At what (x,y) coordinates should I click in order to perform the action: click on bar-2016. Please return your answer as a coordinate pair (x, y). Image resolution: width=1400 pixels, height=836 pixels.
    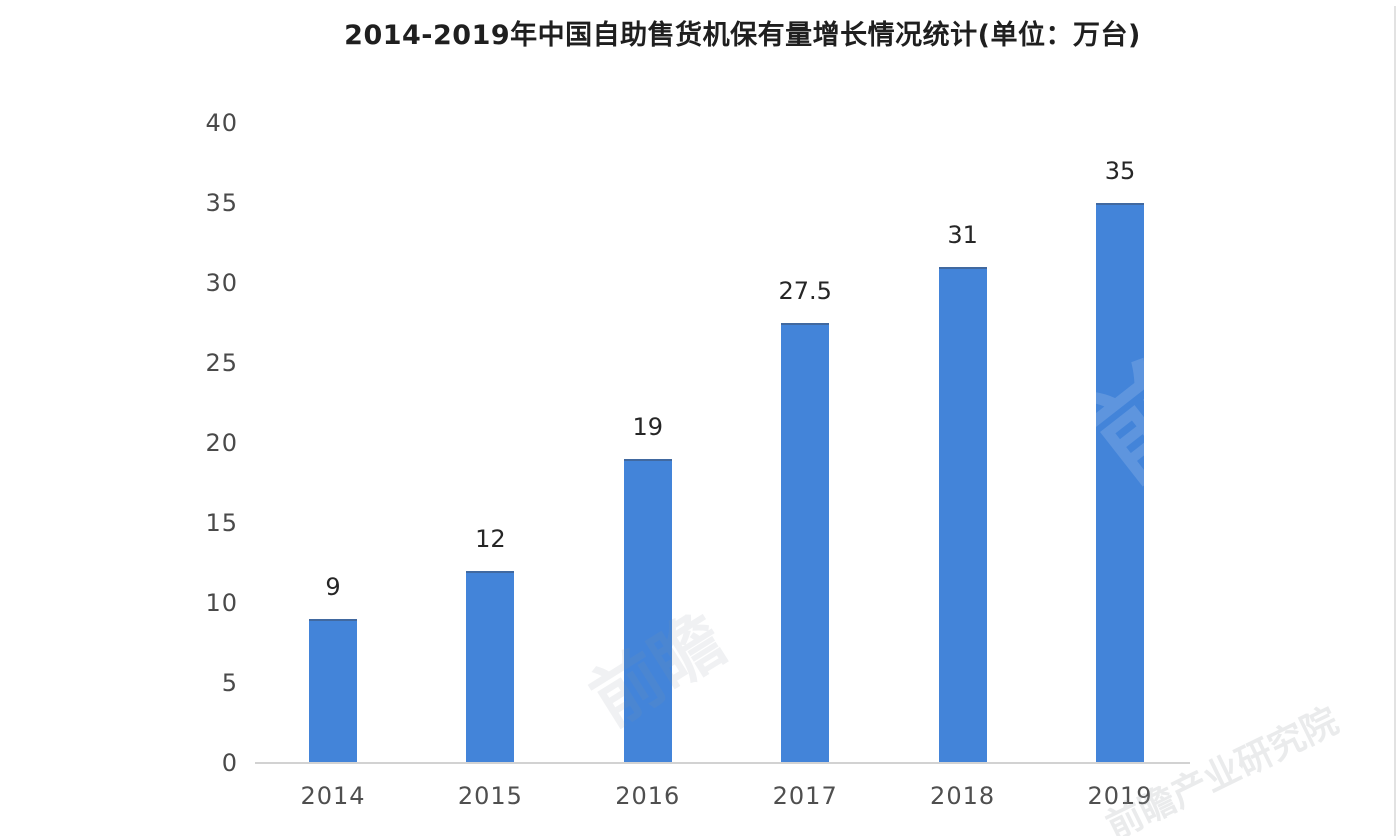
    Looking at the image, I should click on (647, 610).